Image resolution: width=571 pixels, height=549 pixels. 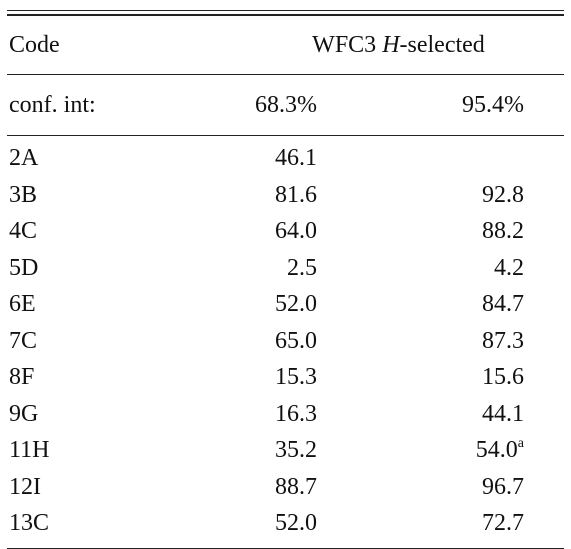 I want to click on row-ci95: 84.7, so click(x=440, y=304).